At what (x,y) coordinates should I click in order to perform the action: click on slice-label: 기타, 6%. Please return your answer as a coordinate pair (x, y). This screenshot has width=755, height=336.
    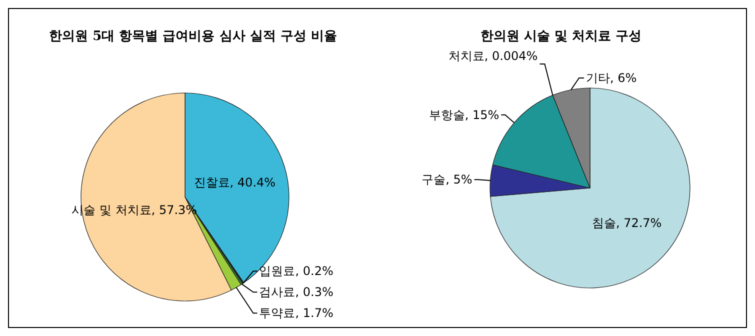
    Looking at the image, I should click on (611, 78).